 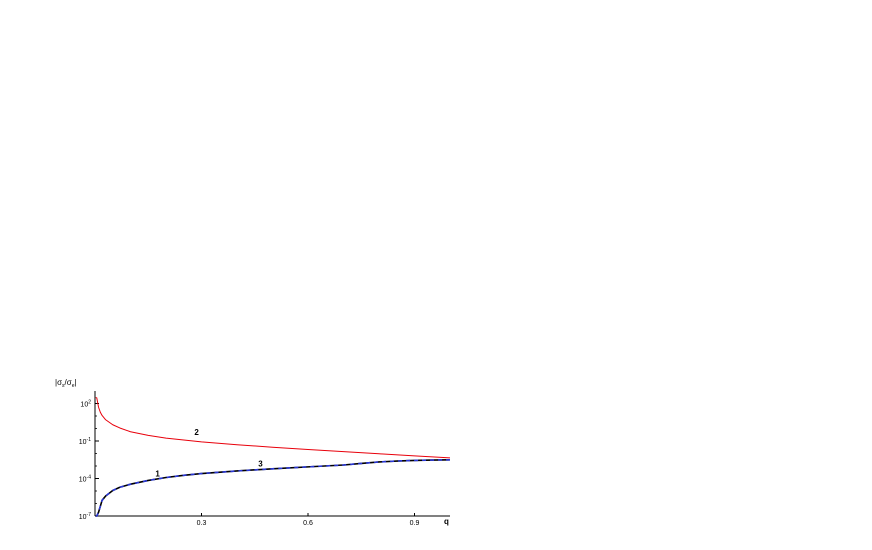 I want to click on y-axis-label: |σs/σe|, so click(x=66, y=383).